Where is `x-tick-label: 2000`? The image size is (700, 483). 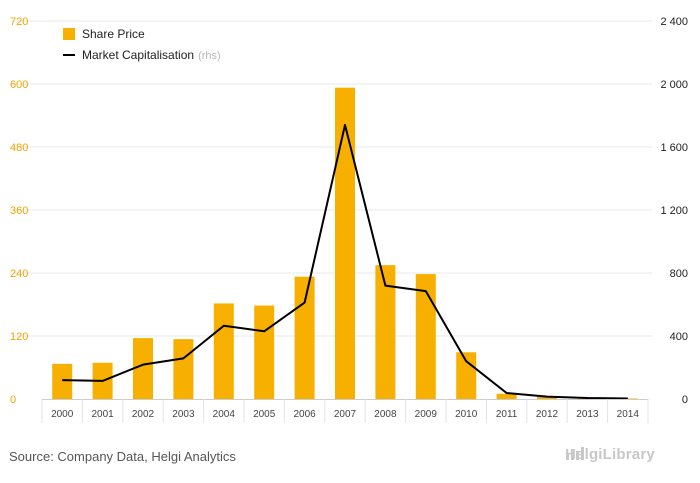
x-tick-label: 2000 is located at coordinates (62, 414).